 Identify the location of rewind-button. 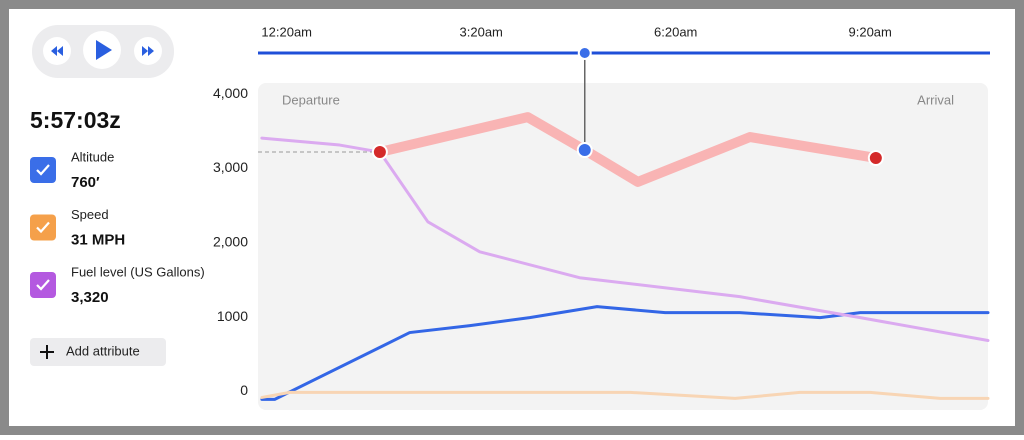
(57, 51).